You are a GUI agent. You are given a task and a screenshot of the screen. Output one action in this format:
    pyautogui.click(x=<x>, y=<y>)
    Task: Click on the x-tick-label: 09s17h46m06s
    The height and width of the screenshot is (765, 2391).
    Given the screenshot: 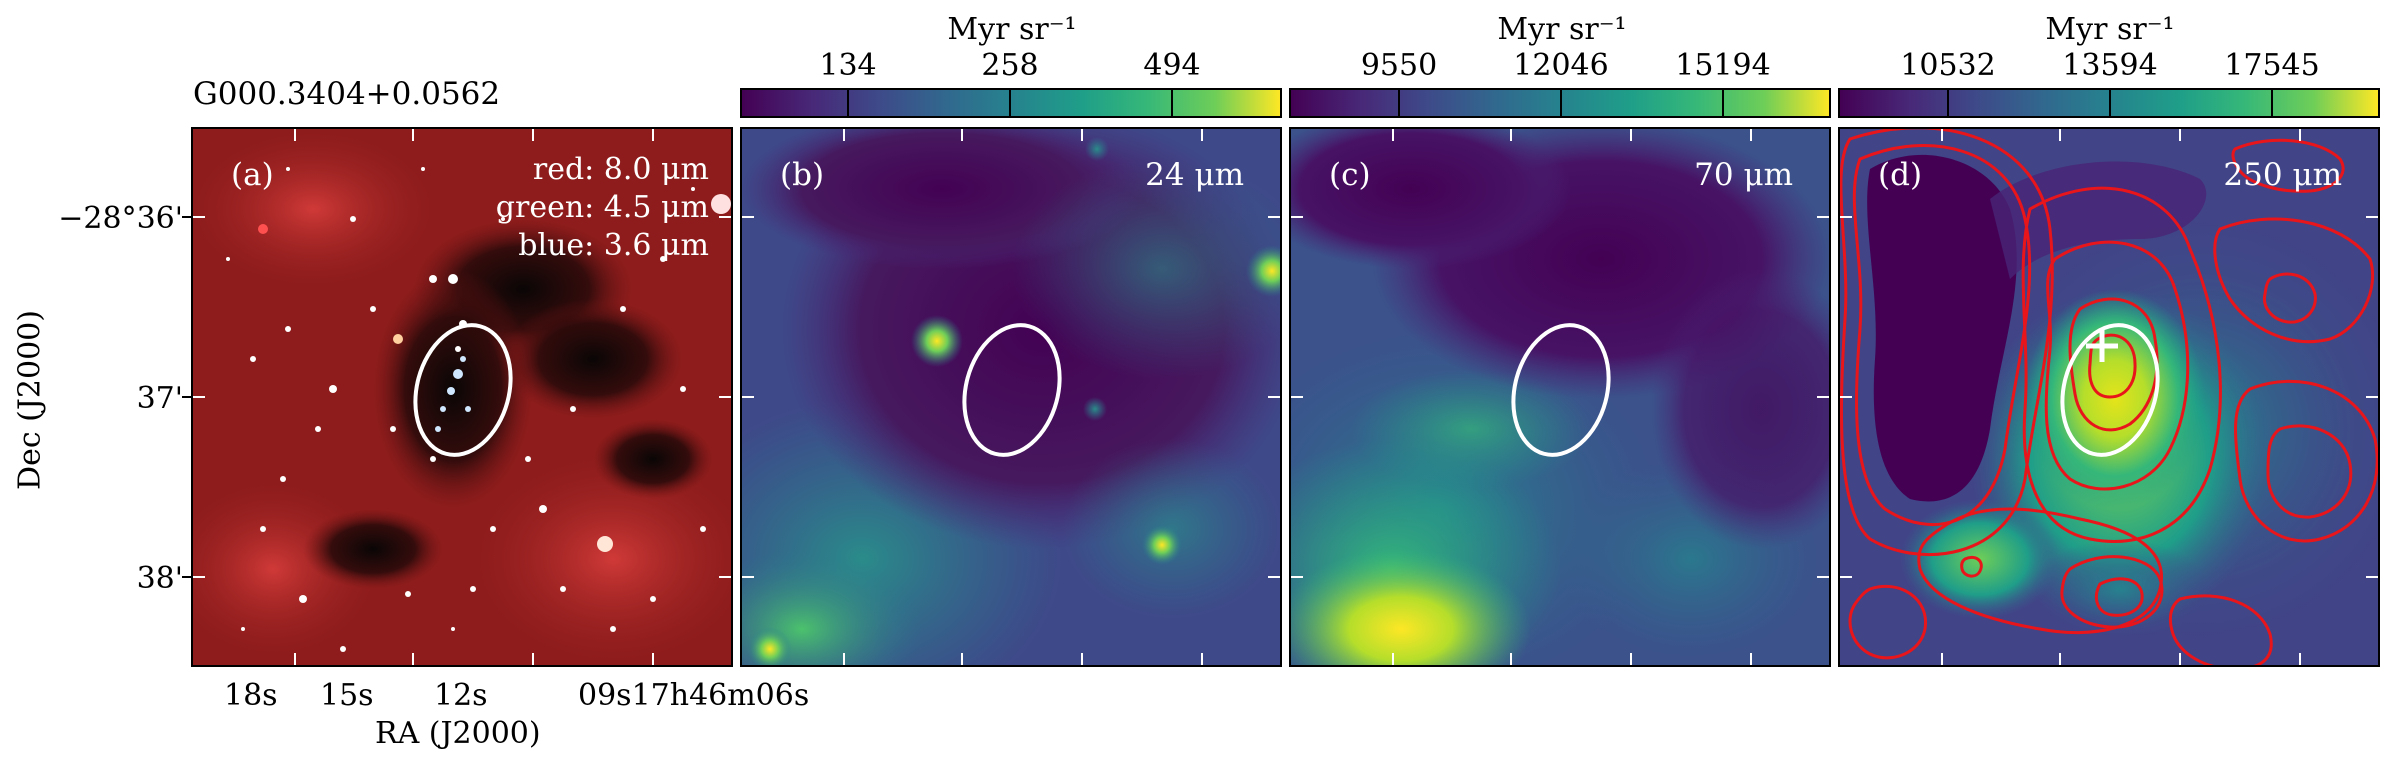 What is the action you would take?
    pyautogui.click(x=694, y=695)
    